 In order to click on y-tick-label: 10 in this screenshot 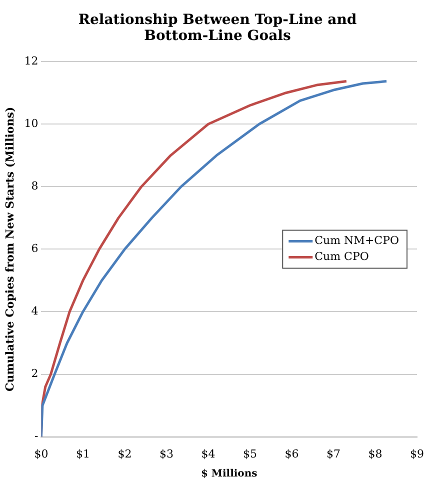, I will do `click(31, 123)`.